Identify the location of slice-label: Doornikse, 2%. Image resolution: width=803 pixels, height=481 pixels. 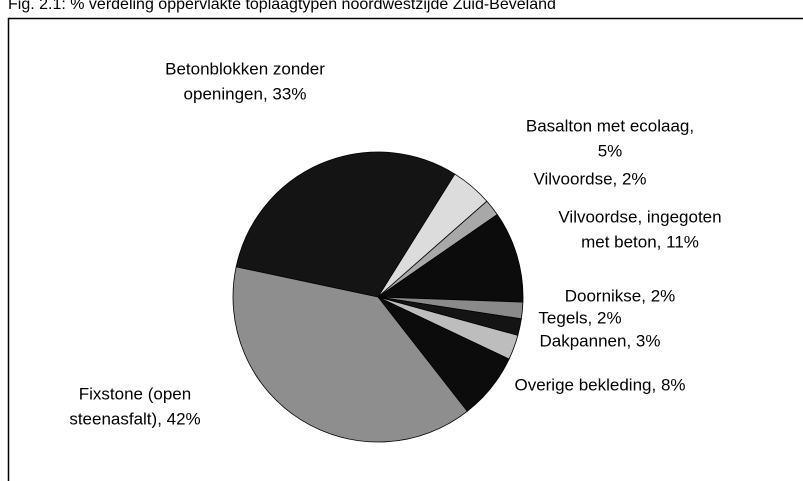
(620, 295).